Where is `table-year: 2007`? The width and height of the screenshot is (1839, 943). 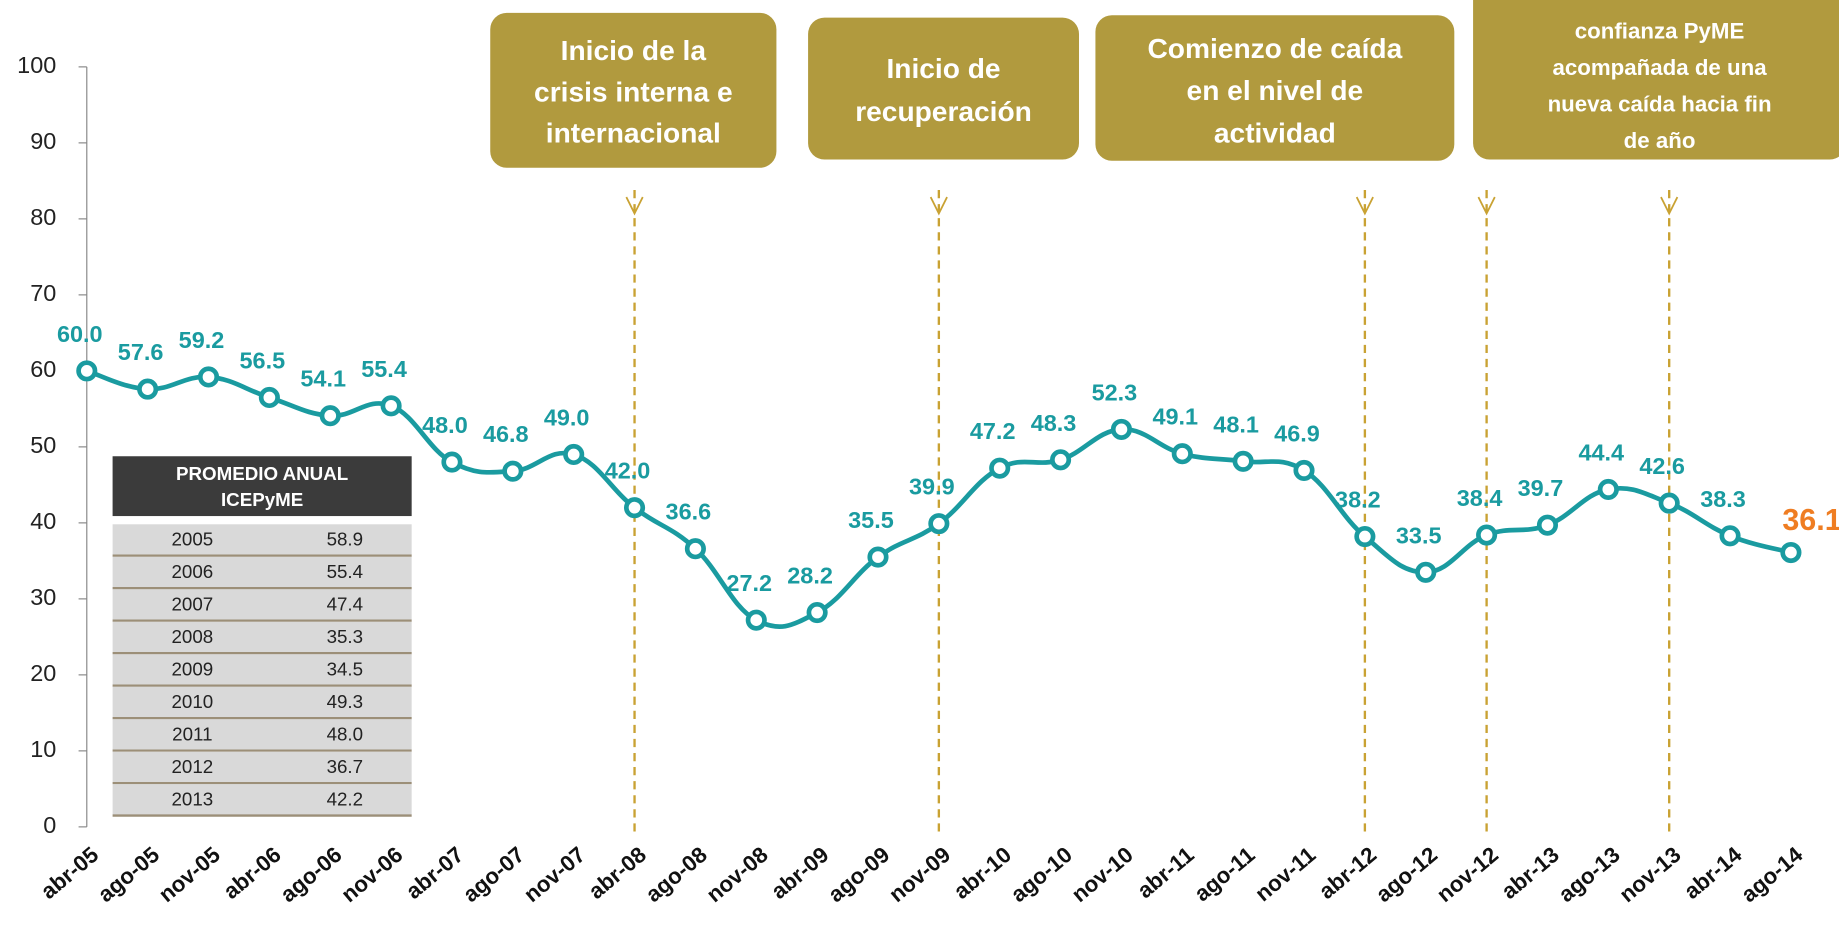 table-year: 2007 is located at coordinates (192, 604).